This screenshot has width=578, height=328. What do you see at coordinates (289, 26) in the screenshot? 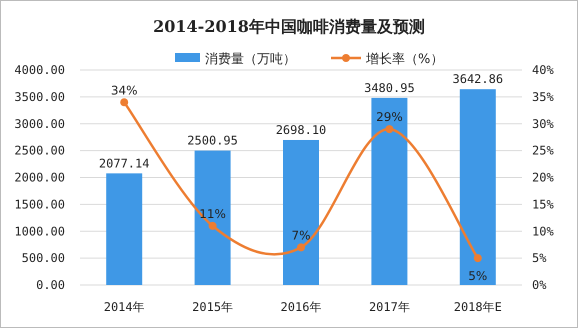
I see `chart-title: 2014-2018年中国咖啡消费量及预测` at bounding box center [289, 26].